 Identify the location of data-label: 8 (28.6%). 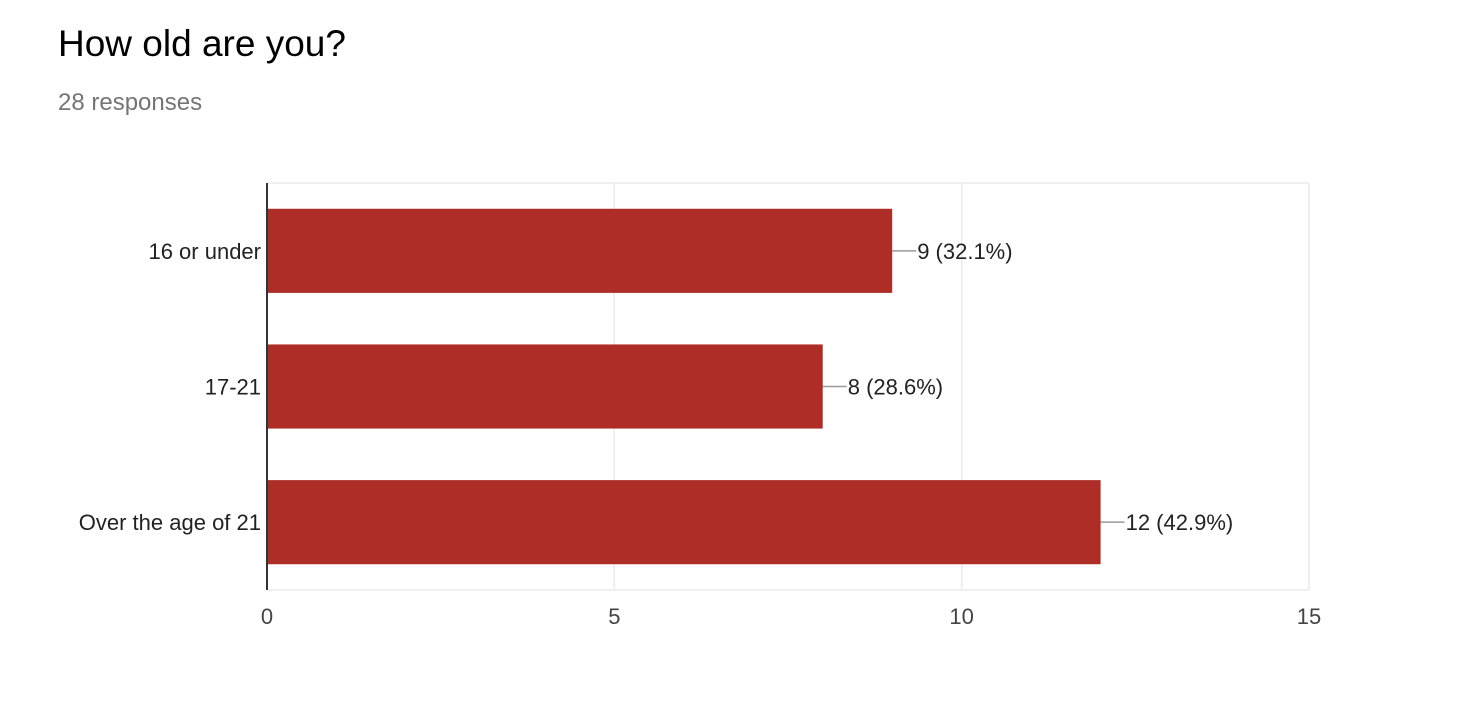
(895, 387).